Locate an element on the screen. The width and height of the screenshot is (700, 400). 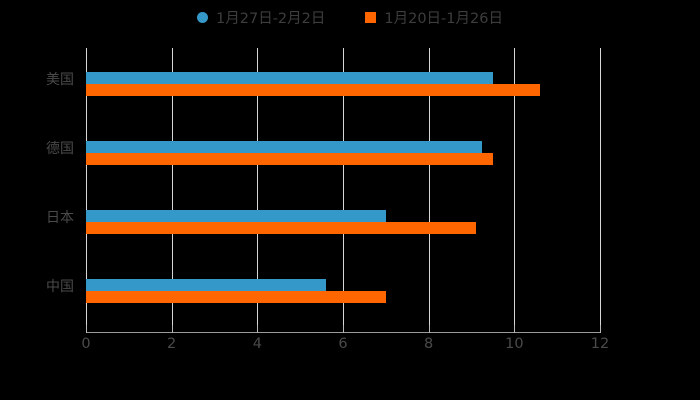
y-axis-label-3: 中国 is located at coordinates (60, 287).